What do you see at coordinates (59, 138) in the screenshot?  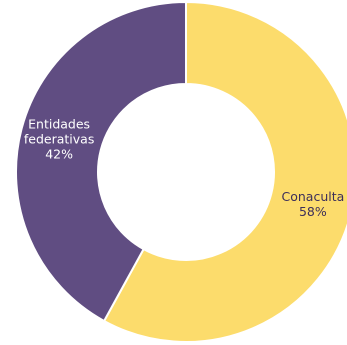 I see `slice-1-label: federativas` at bounding box center [59, 138].